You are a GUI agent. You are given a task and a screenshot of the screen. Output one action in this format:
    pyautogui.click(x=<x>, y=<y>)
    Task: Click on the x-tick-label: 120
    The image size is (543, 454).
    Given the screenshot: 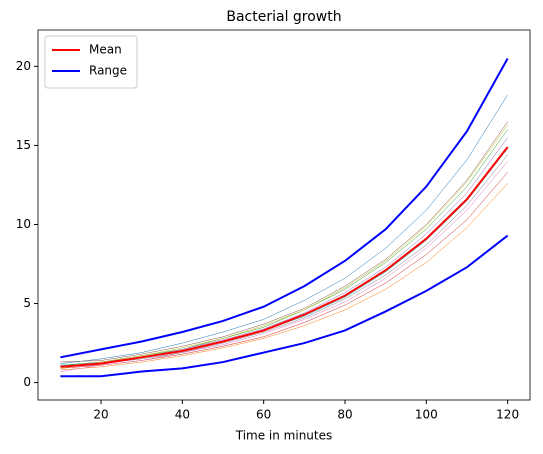 What is the action you would take?
    pyautogui.click(x=507, y=415)
    